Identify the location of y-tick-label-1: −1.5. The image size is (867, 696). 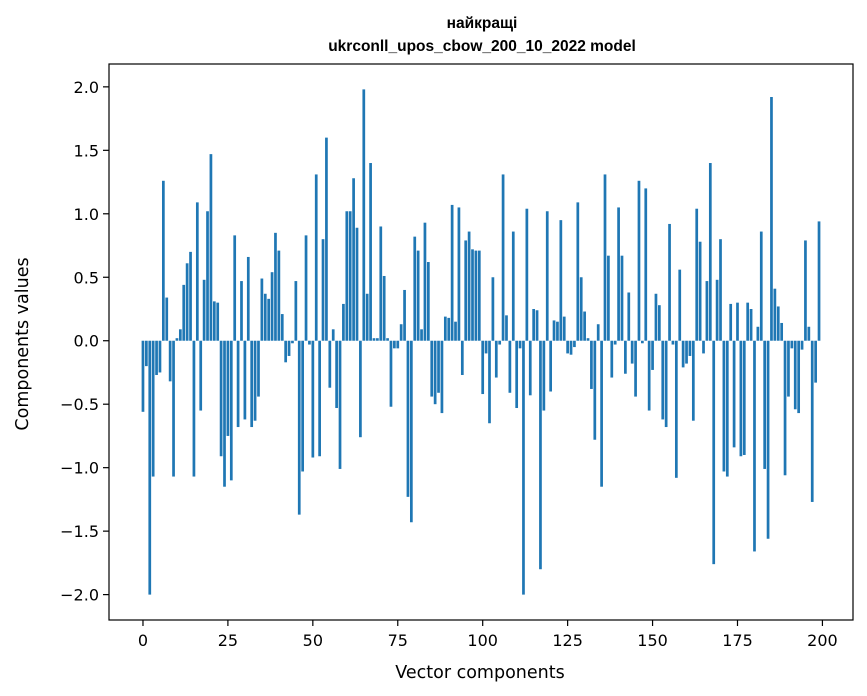
(79, 531).